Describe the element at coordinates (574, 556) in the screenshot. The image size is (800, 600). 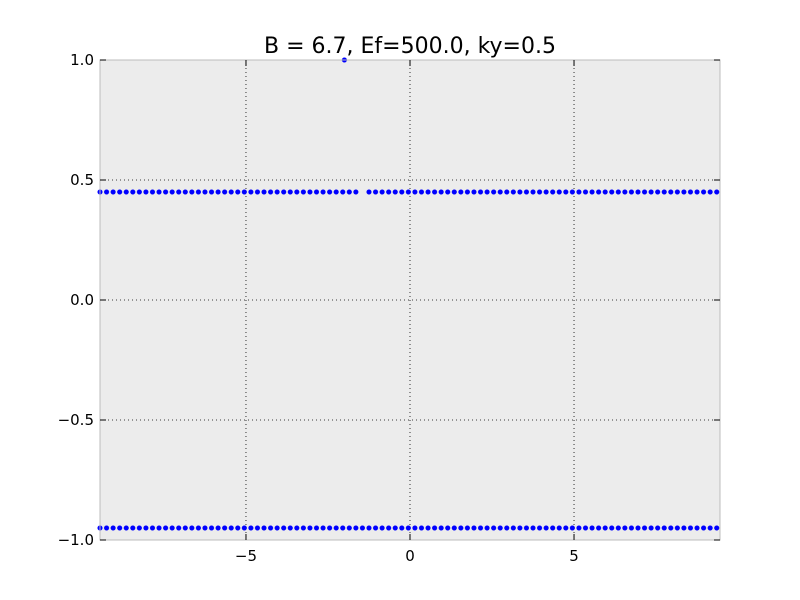
I see `x-tick-label: 5` at that location.